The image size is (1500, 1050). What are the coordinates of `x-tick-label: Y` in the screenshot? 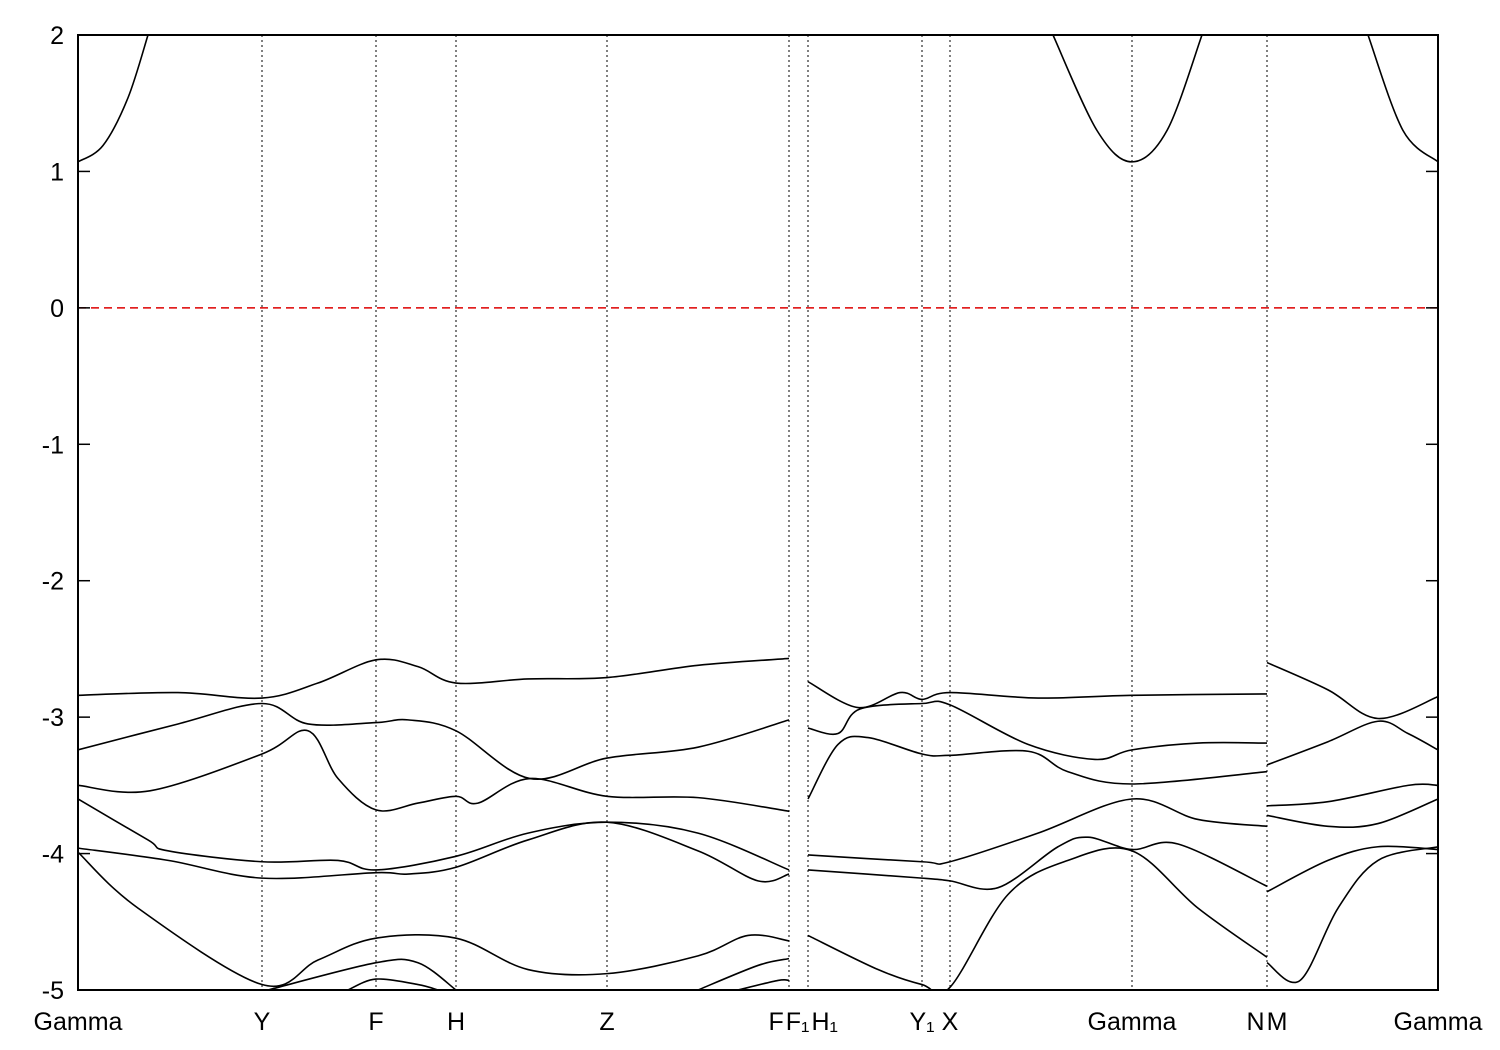 It's located at (262, 1022).